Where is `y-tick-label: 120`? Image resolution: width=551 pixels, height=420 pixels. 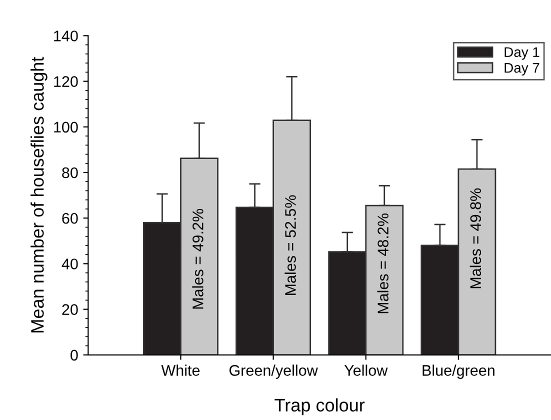
y-tick-label: 120 is located at coordinates (66, 81).